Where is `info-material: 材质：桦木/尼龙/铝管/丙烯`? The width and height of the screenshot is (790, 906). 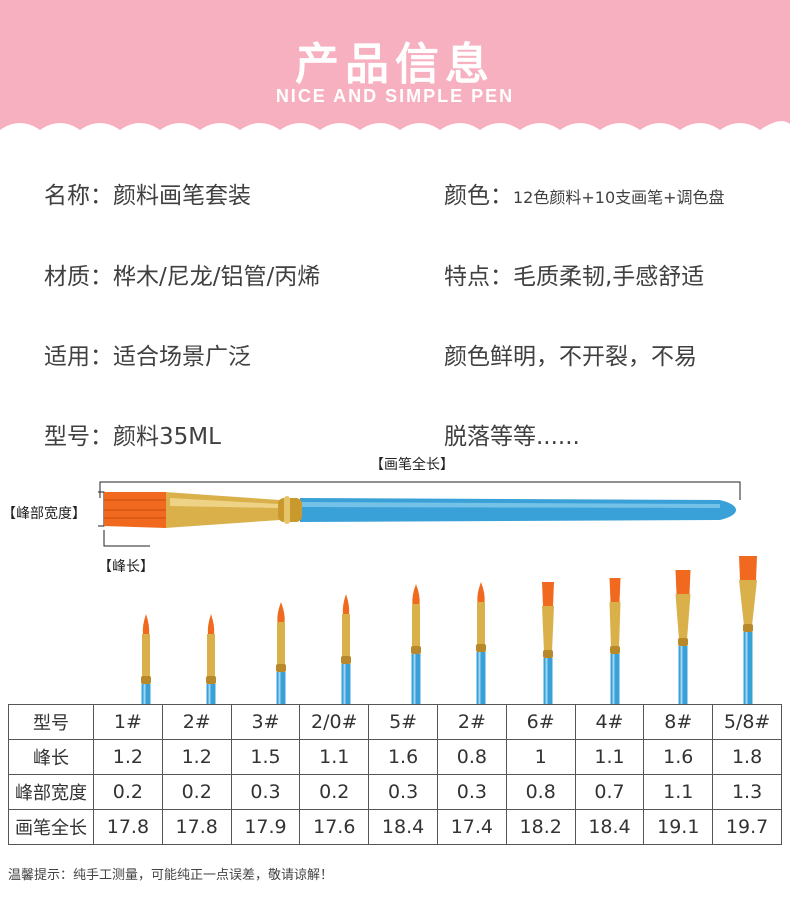
info-material: 材质：桦木/尼龙/铝管/丙烯 is located at coordinates (182, 274).